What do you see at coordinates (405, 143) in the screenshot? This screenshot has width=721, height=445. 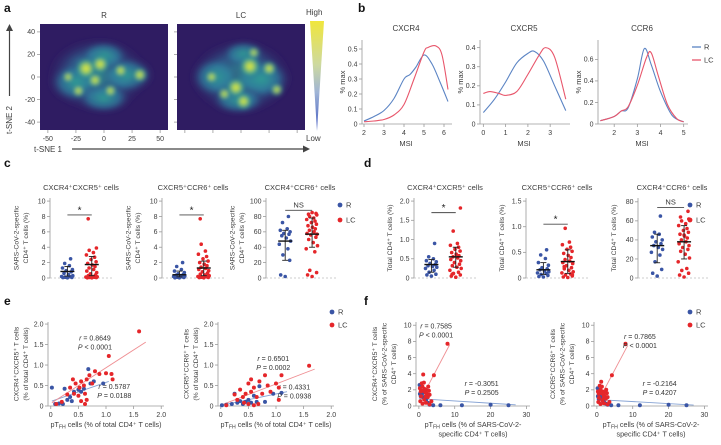 I see `x-axis-label: MSI` at bounding box center [405, 143].